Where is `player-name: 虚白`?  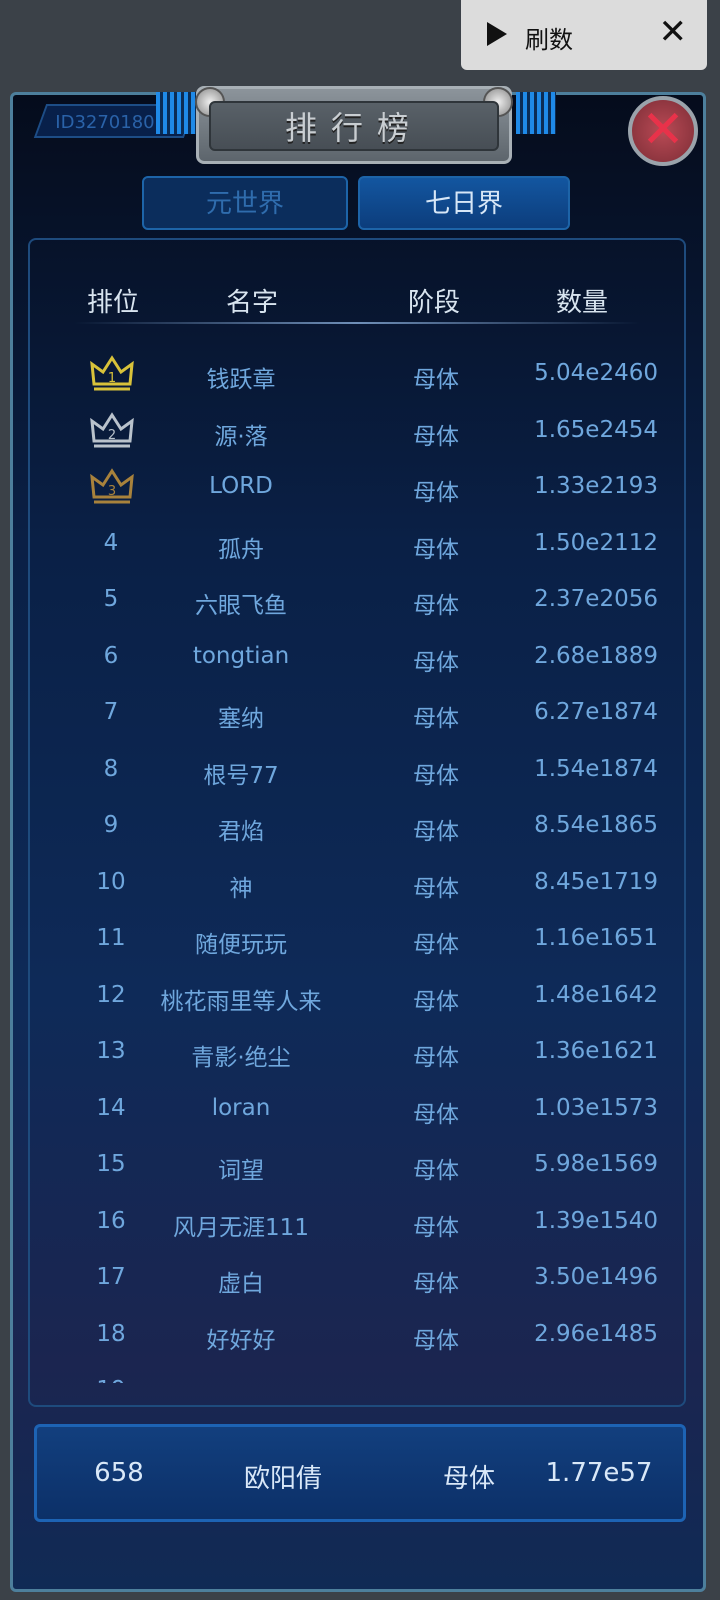 player-name: 虚白 is located at coordinates (241, 1284).